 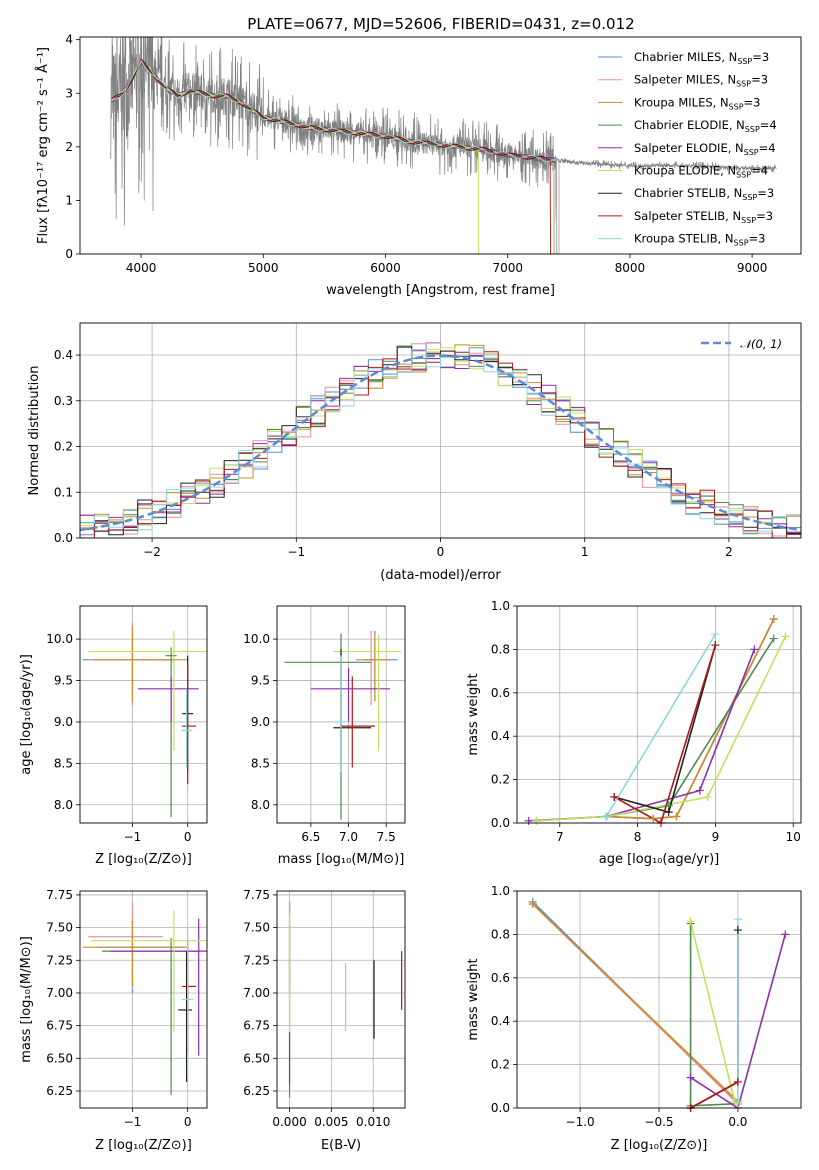 I want to click on x-tick-label: 4000, so click(x=141, y=268).